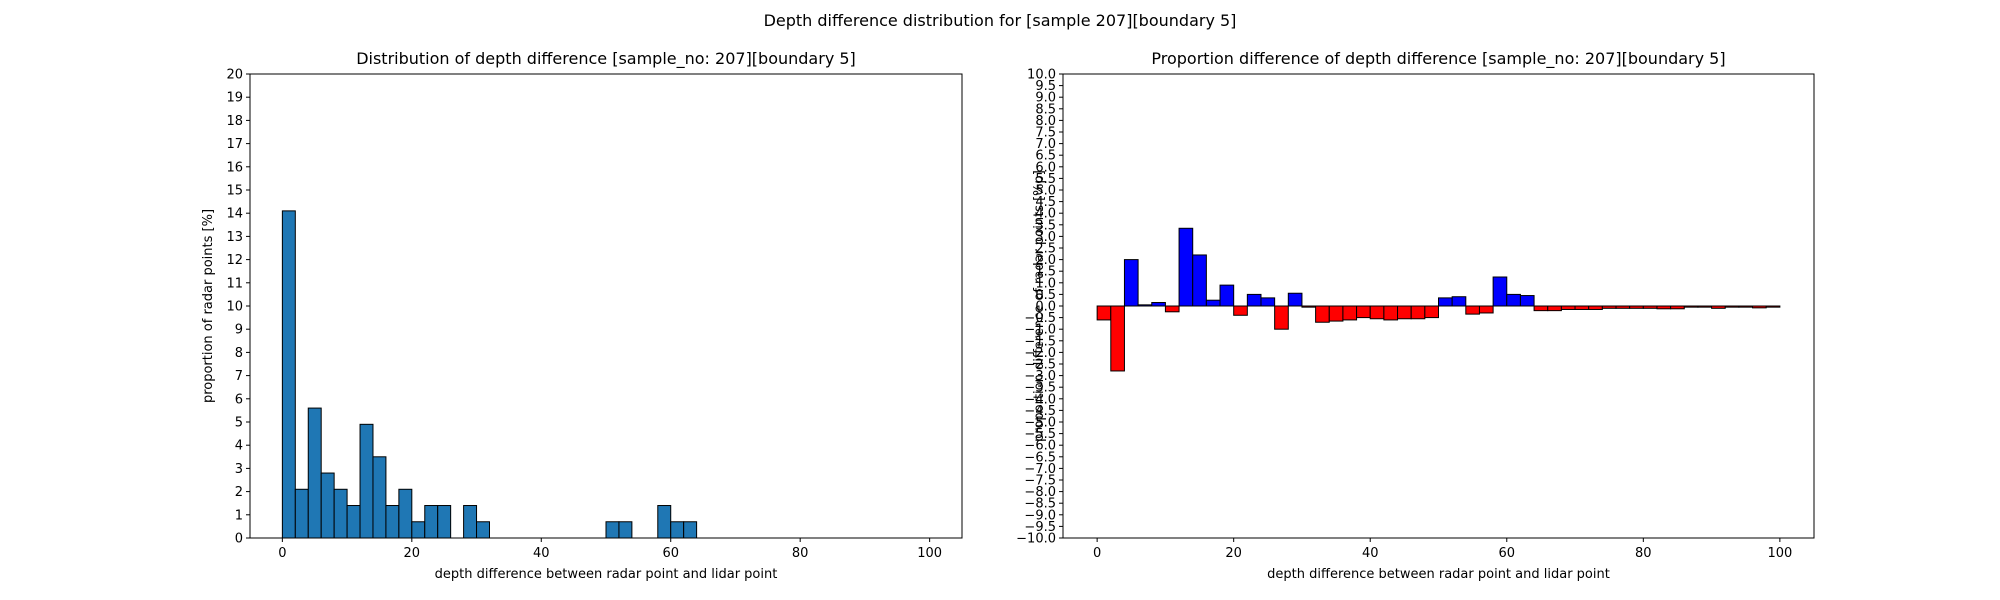 This screenshot has width=2000, height=600. What do you see at coordinates (239, 515) in the screenshot?
I see `y-tick-label: 1` at bounding box center [239, 515].